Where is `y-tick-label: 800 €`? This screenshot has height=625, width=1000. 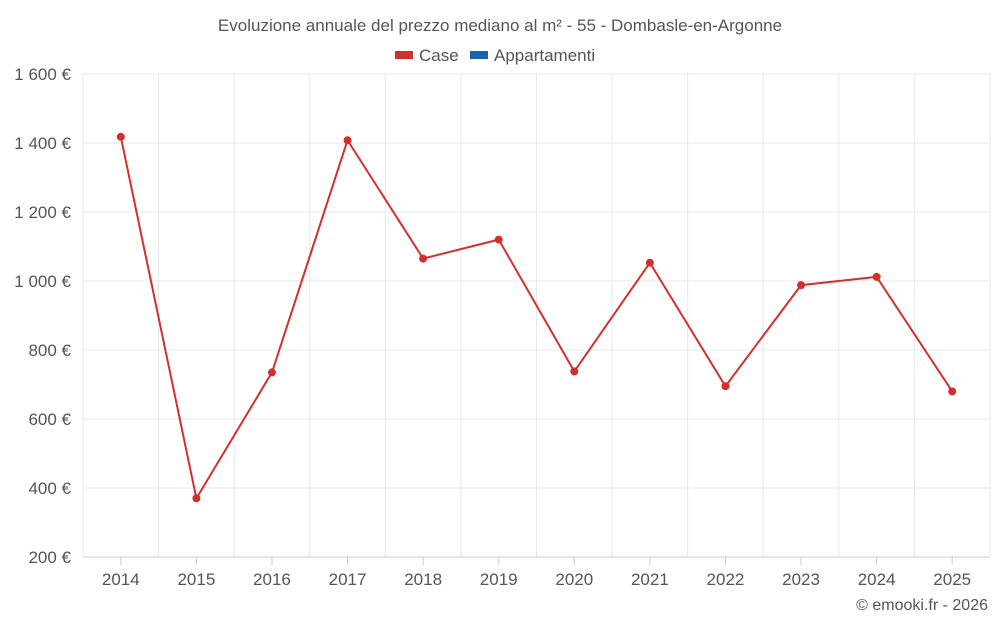
y-tick-label: 800 € is located at coordinates (49, 350).